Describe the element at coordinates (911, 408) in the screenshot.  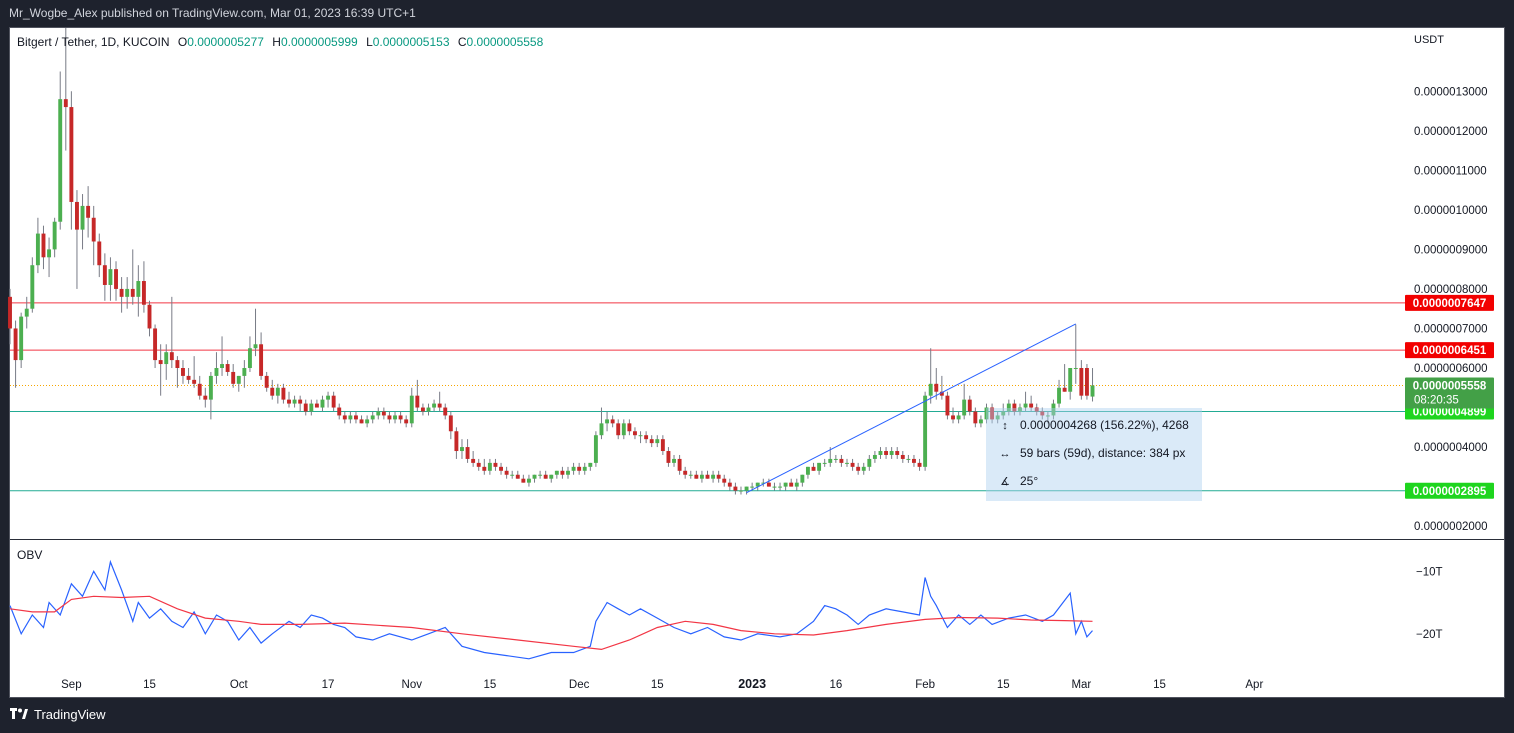
I see `trendline` at that location.